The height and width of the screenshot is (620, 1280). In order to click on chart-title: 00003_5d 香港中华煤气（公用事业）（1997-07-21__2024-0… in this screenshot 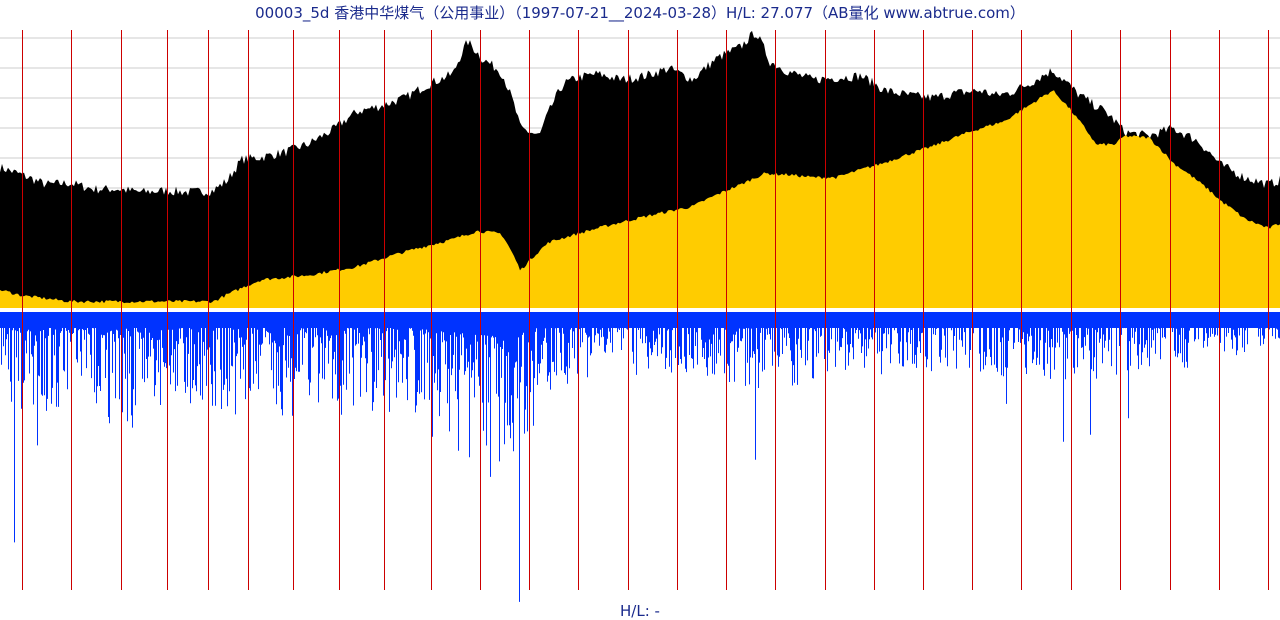, I will do `click(640, 13)`.